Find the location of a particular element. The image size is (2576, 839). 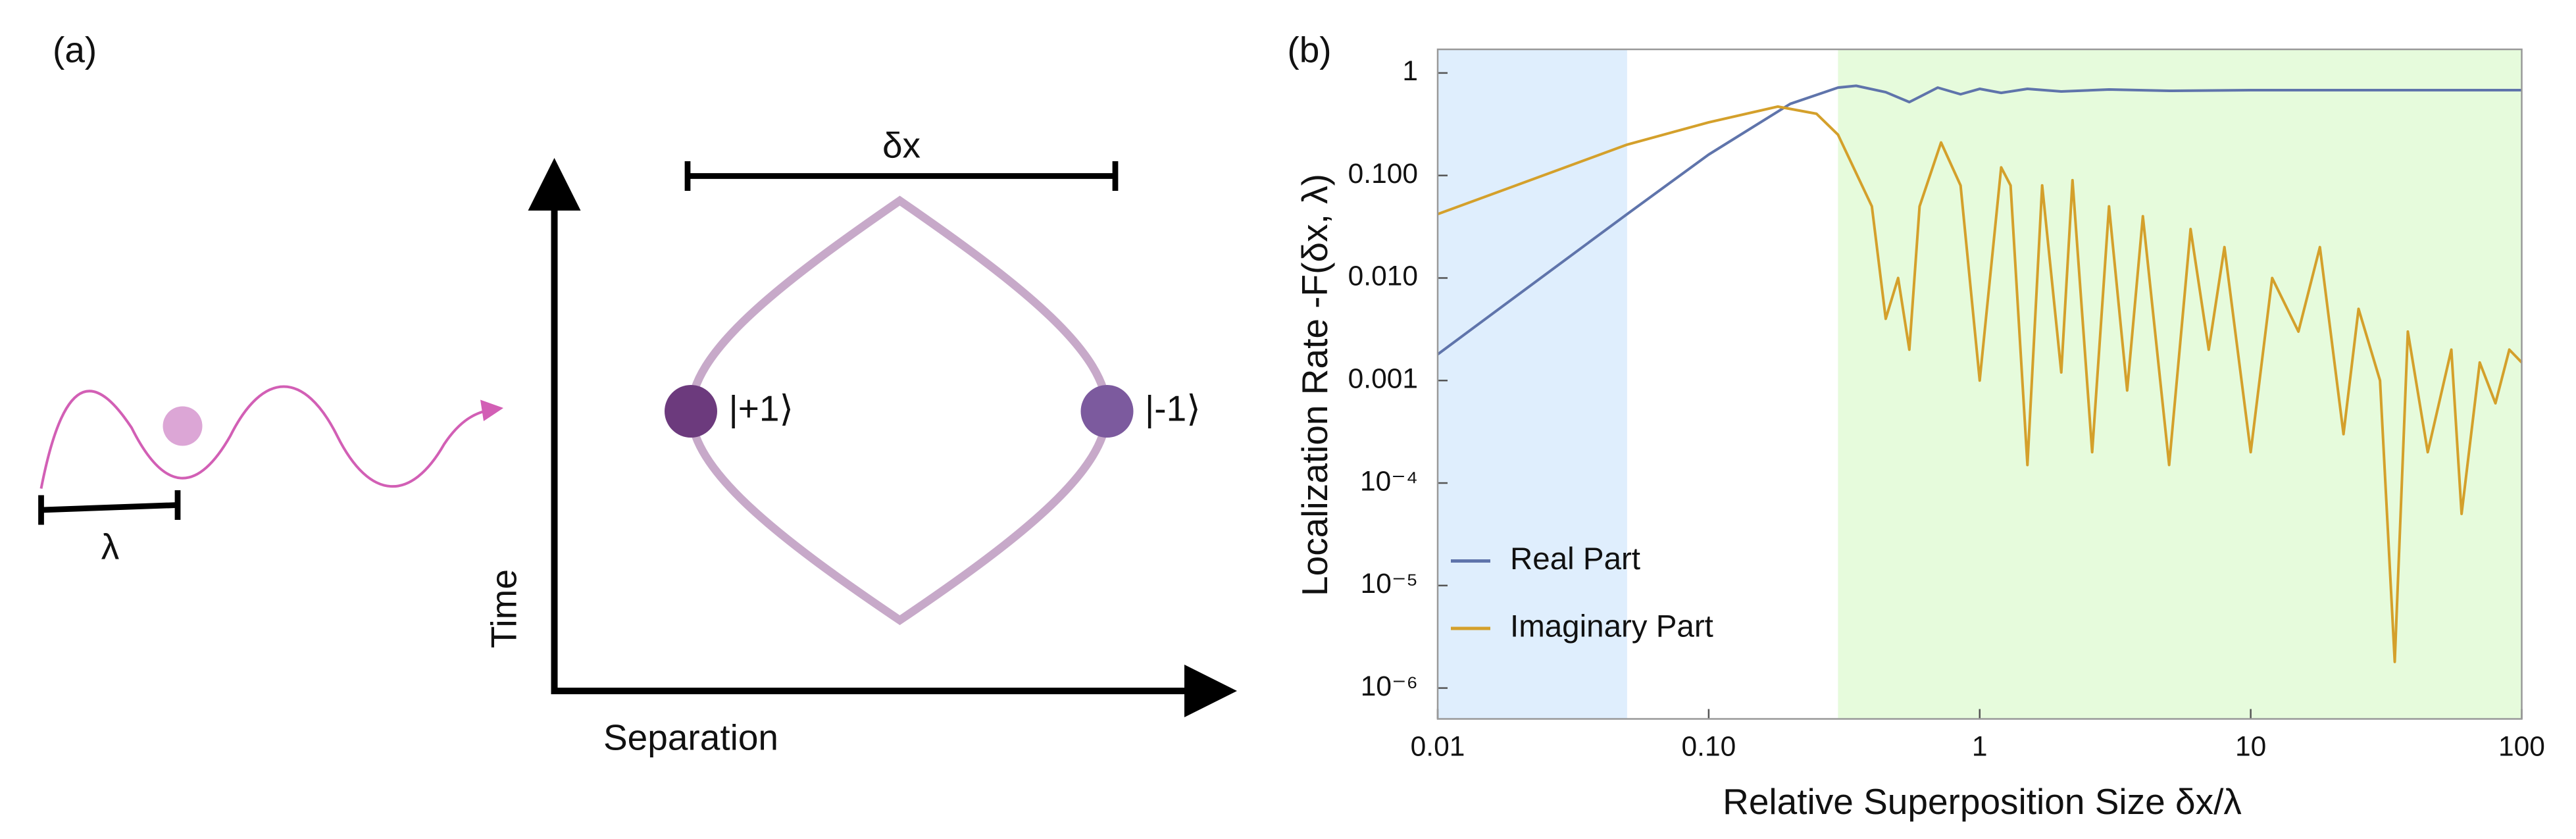

x-axis-title: Relative Superposition Size δx/λ is located at coordinates (1982, 802).